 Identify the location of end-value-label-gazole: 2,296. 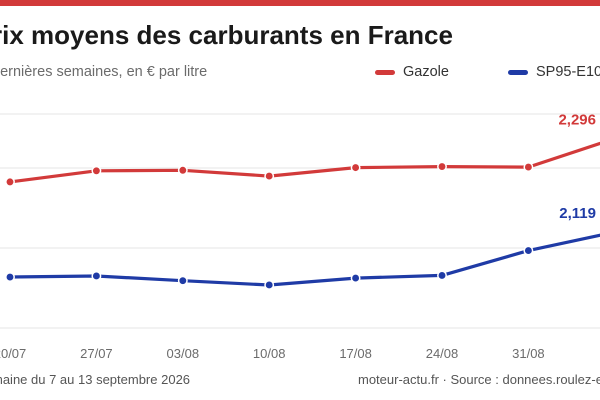
(577, 120).